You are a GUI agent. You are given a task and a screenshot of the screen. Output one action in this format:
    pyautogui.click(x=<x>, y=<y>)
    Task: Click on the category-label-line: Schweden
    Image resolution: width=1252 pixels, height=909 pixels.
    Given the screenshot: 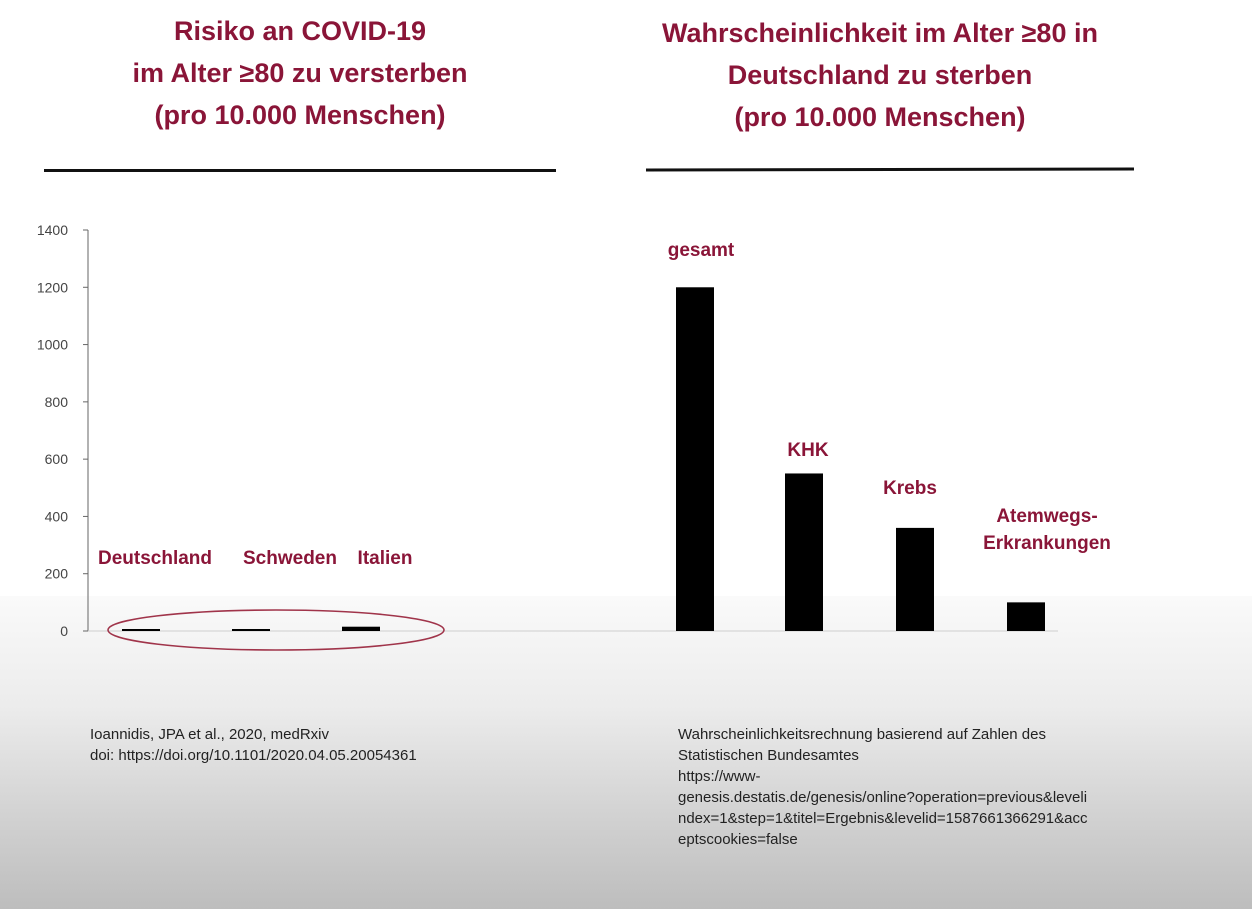 What is the action you would take?
    pyautogui.click(x=290, y=558)
    